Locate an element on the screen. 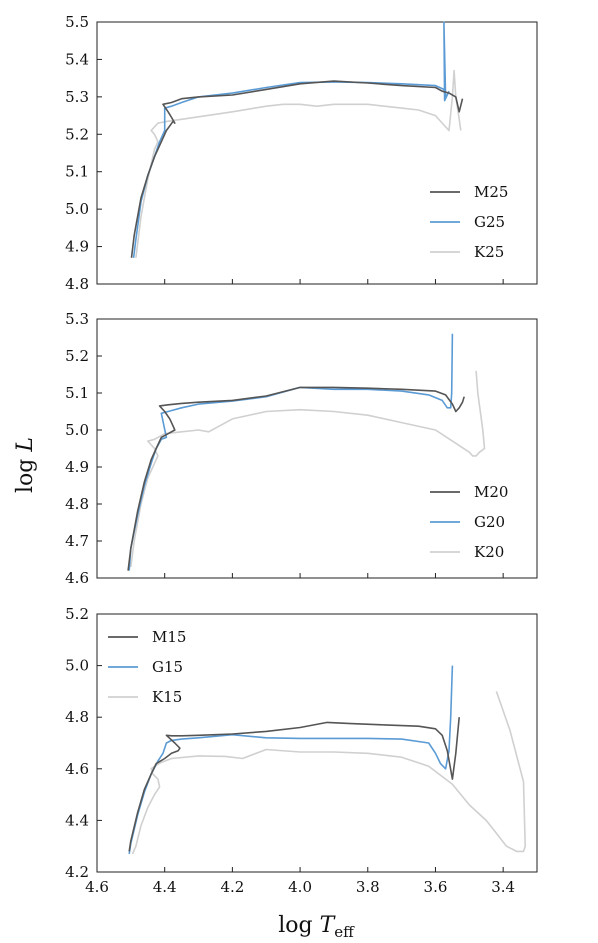  legend-label-m20: M20 is located at coordinates (491, 492).